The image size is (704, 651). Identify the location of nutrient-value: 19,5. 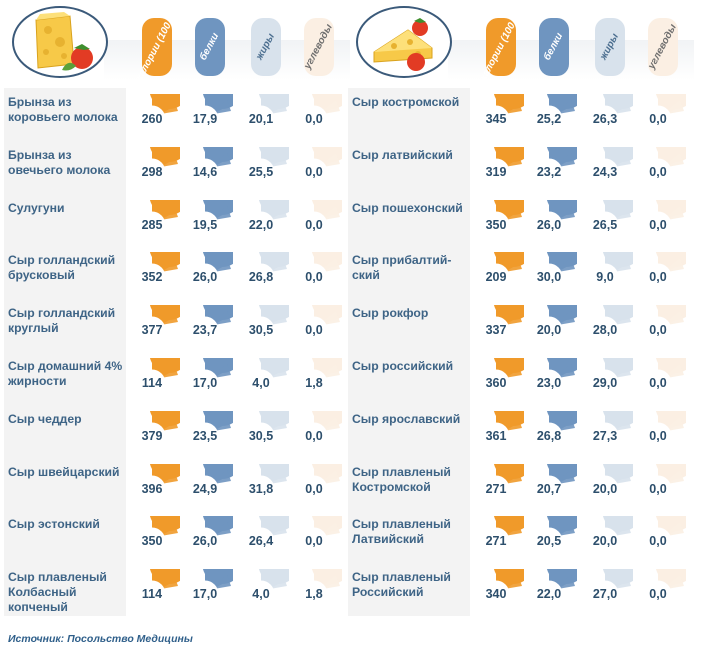
(205, 224).